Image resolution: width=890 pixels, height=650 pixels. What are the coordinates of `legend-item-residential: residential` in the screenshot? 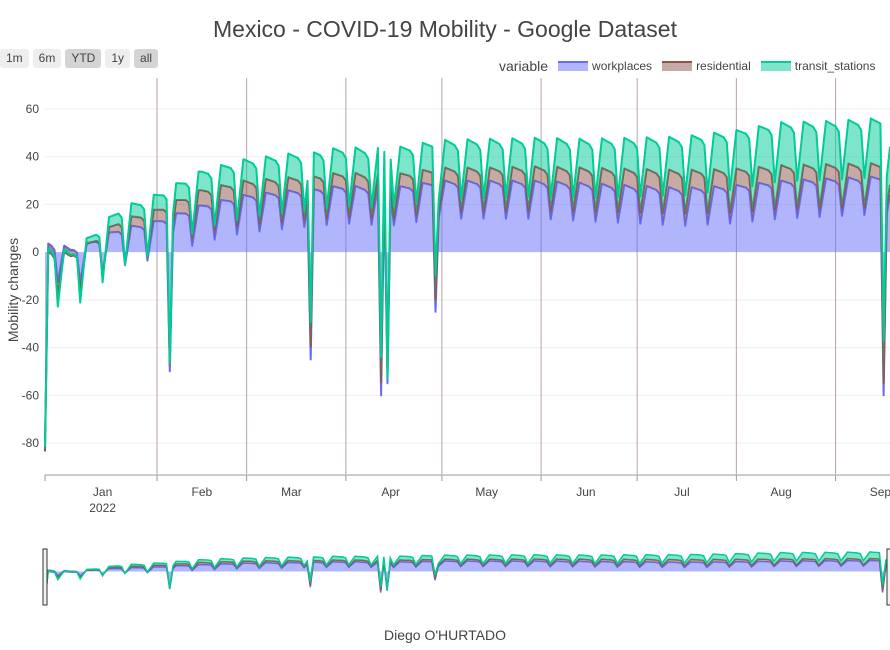 It's located at (706, 66).